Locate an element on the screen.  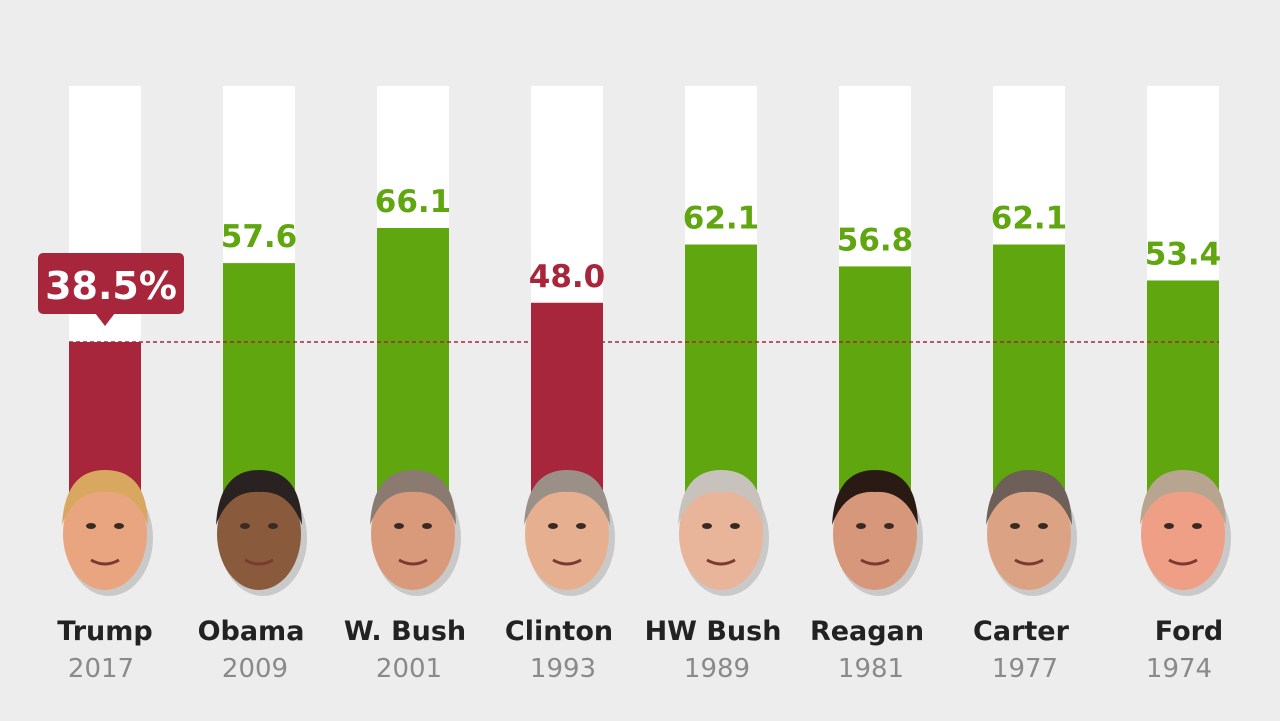
x-tick-label: Obama is located at coordinates (251, 631).